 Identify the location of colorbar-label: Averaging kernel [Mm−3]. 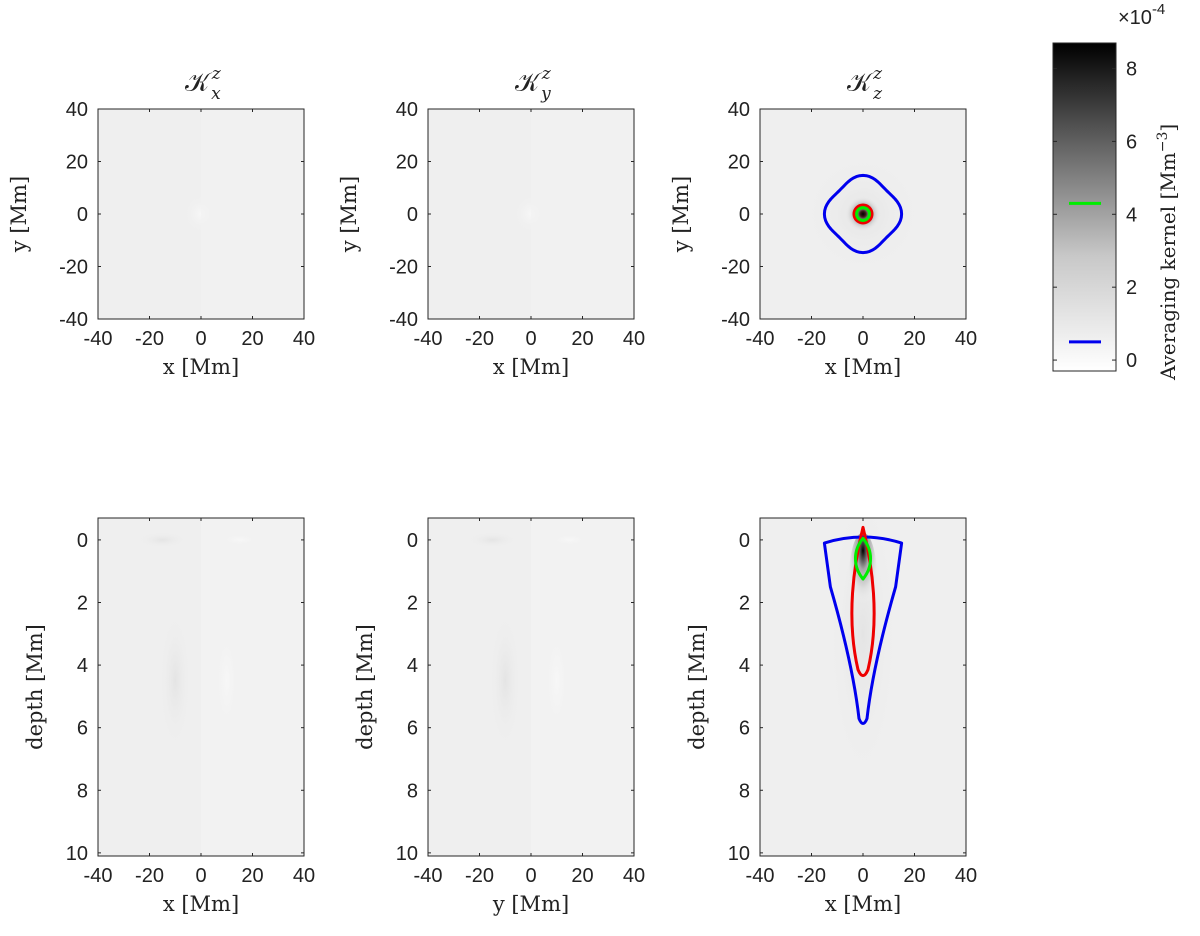
(1167, 252).